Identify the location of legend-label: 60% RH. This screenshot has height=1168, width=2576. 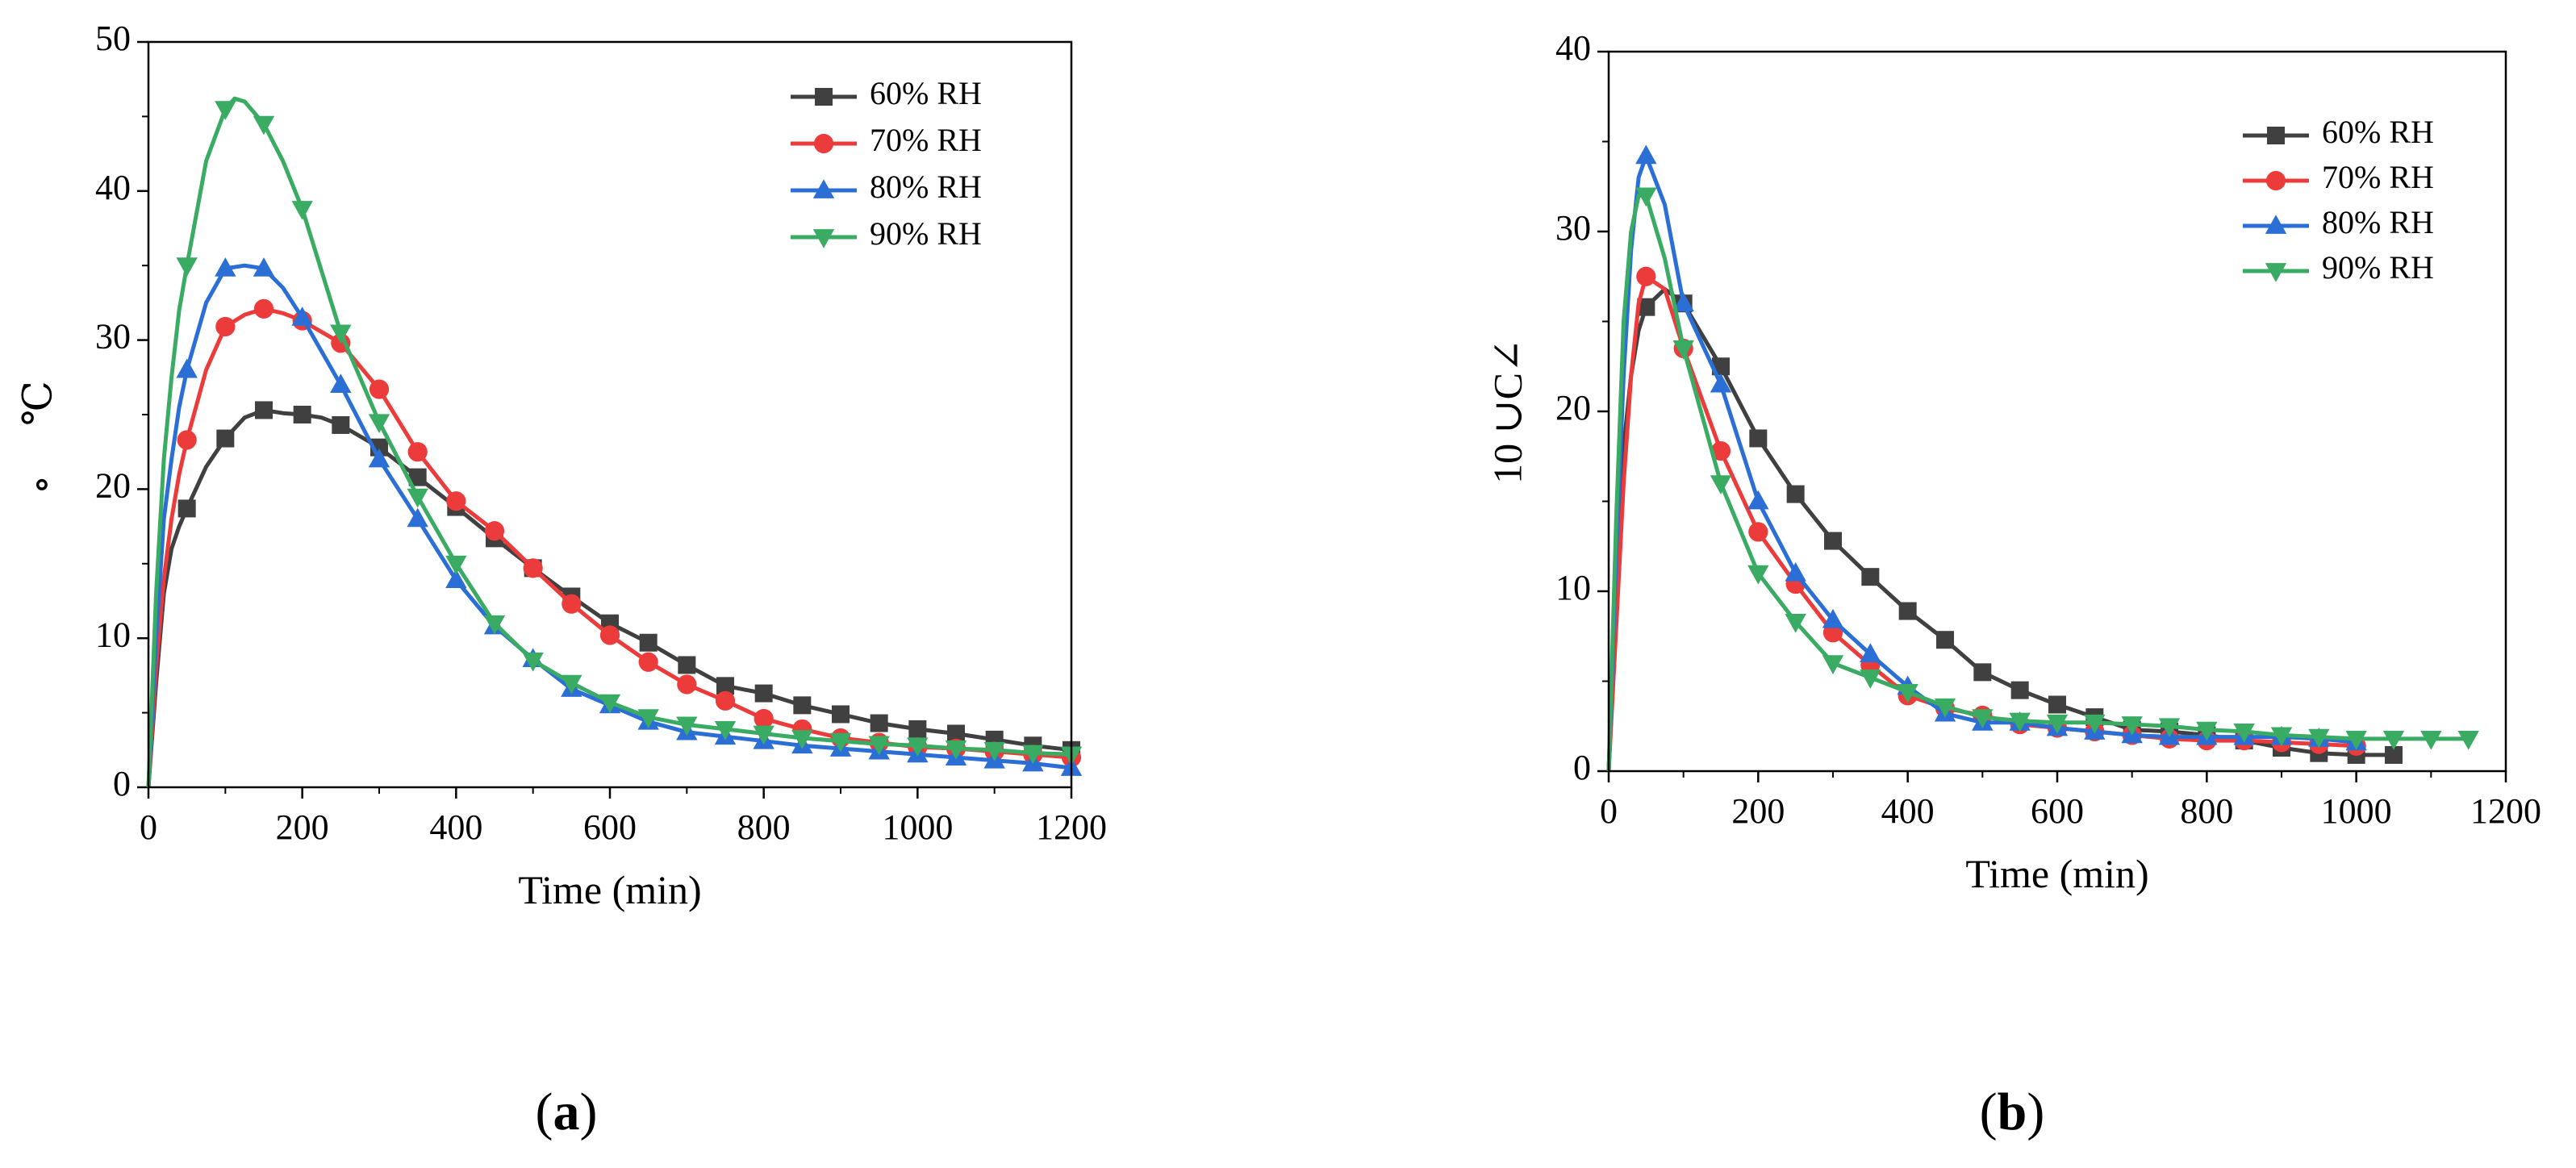
(2378, 132).